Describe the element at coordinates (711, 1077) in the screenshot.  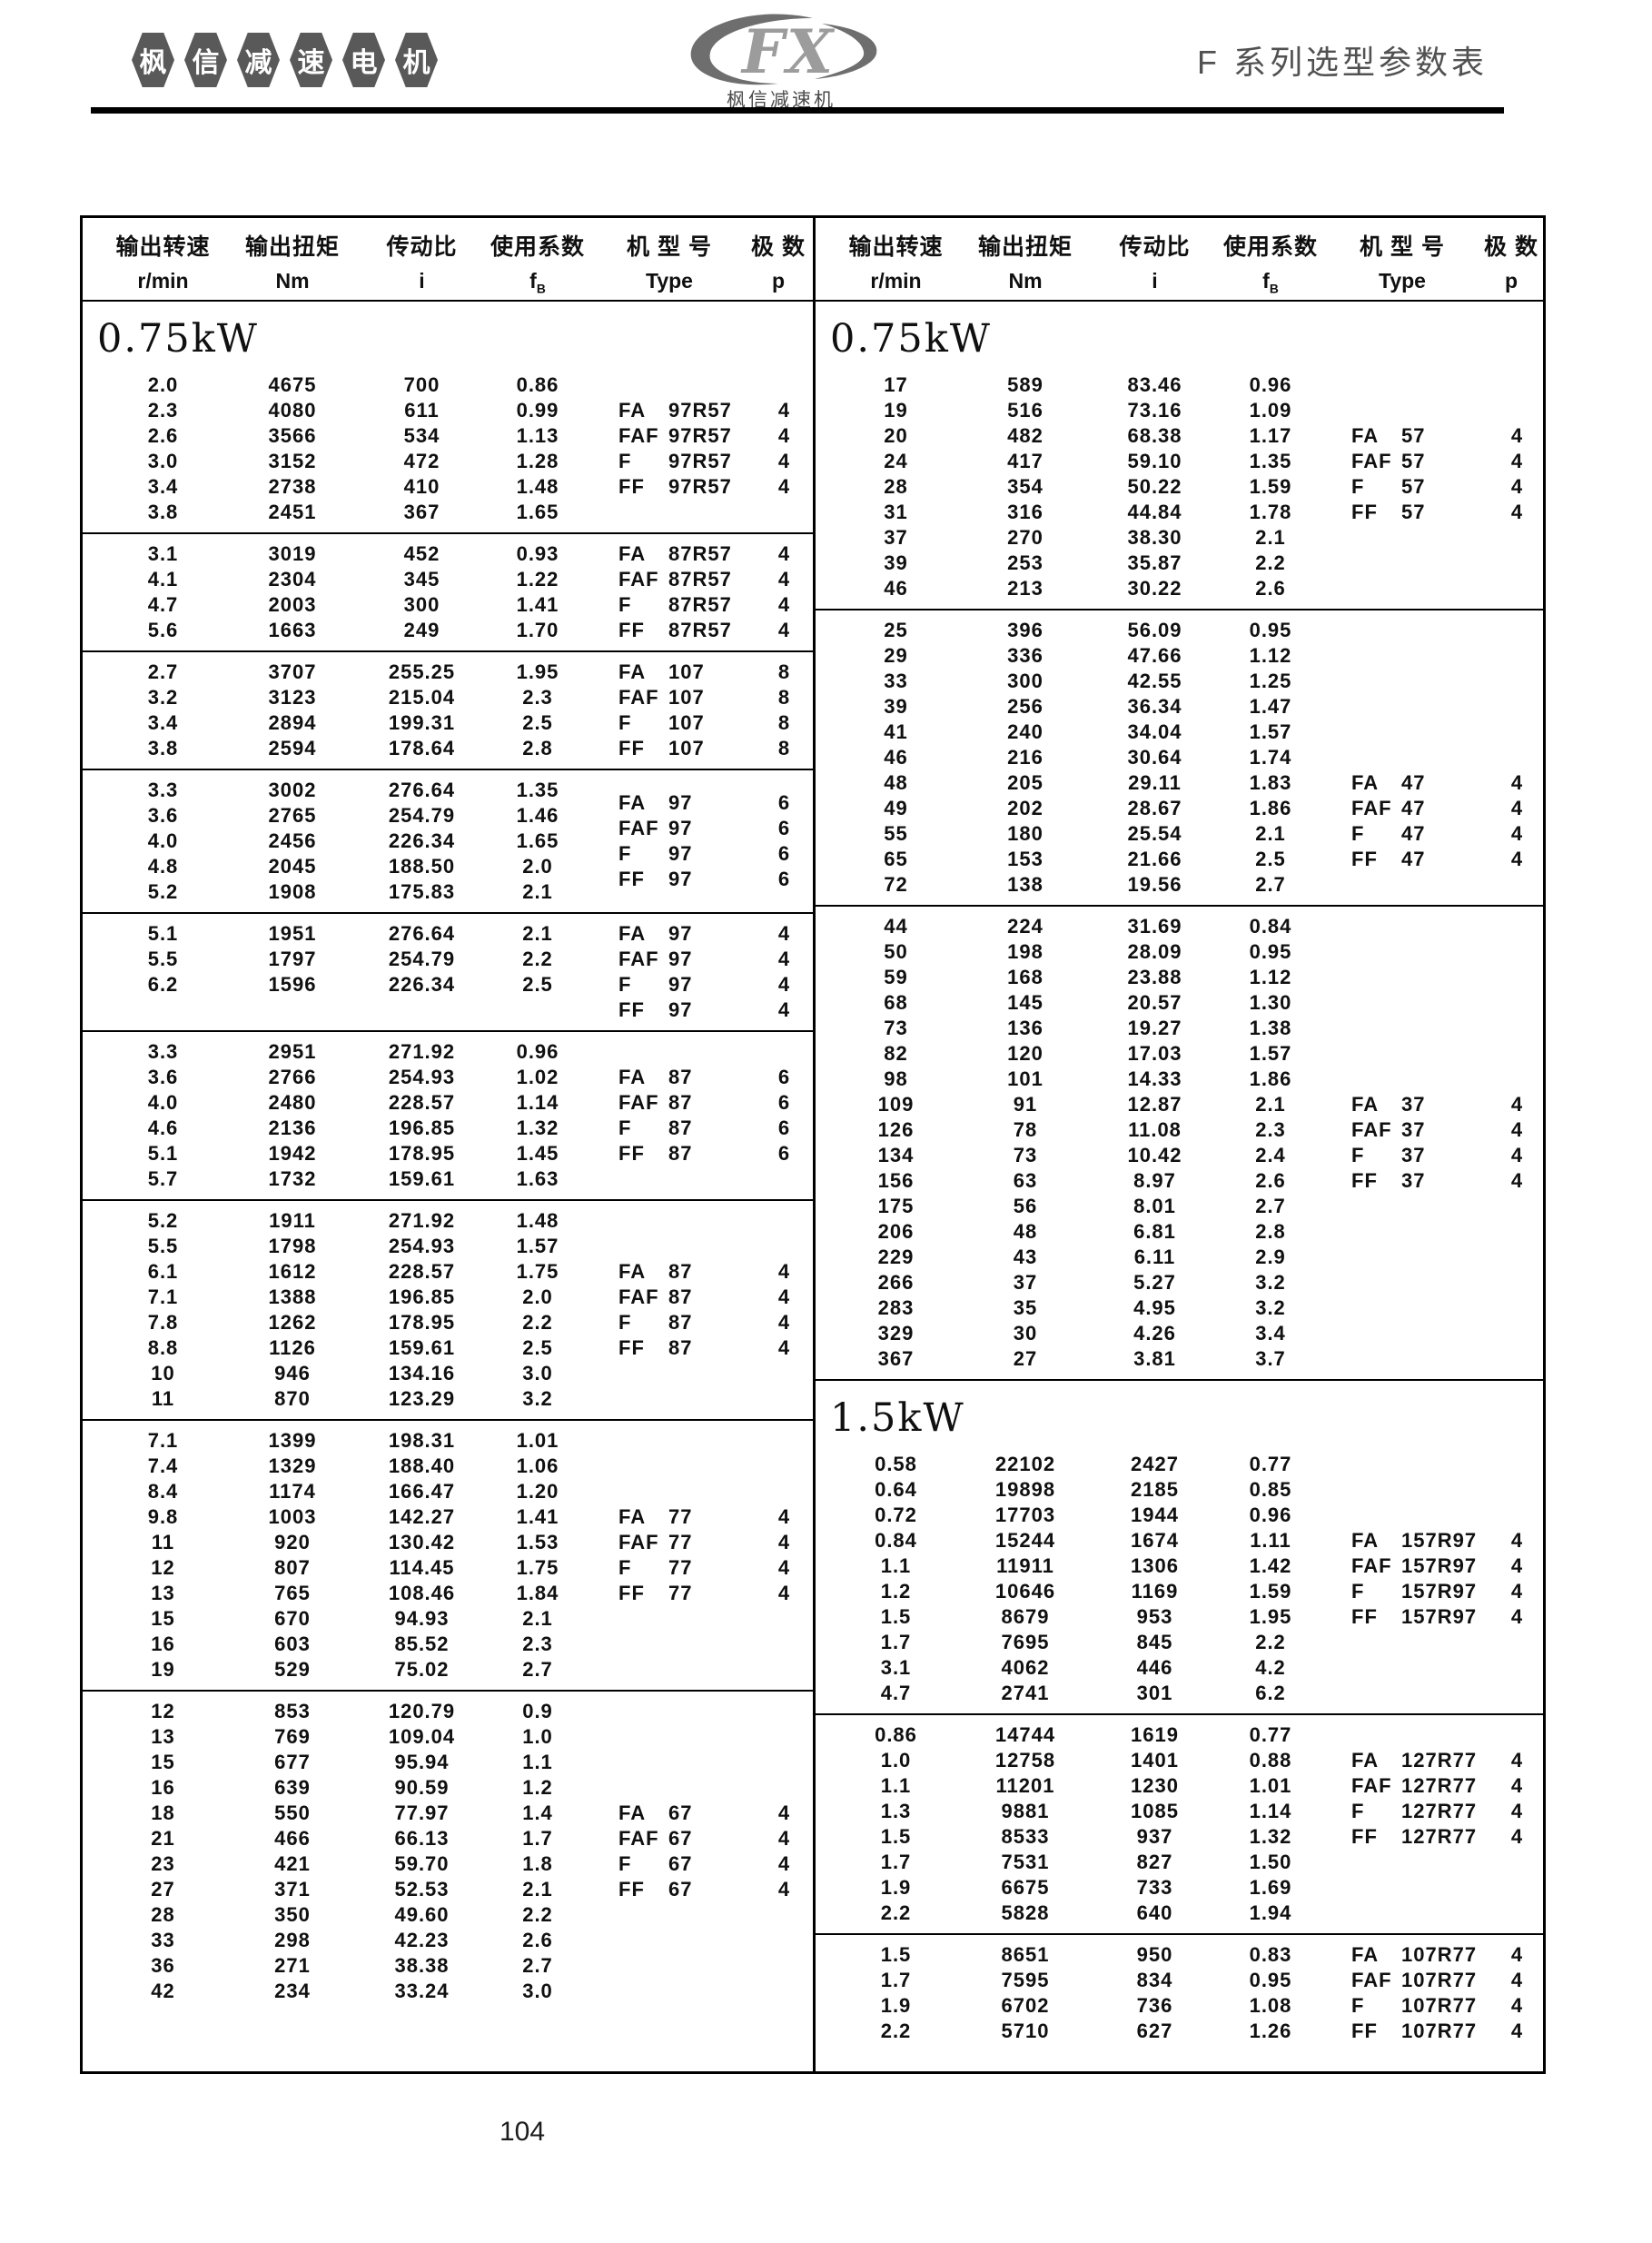
I see `type-row: FA 87 6` at that location.